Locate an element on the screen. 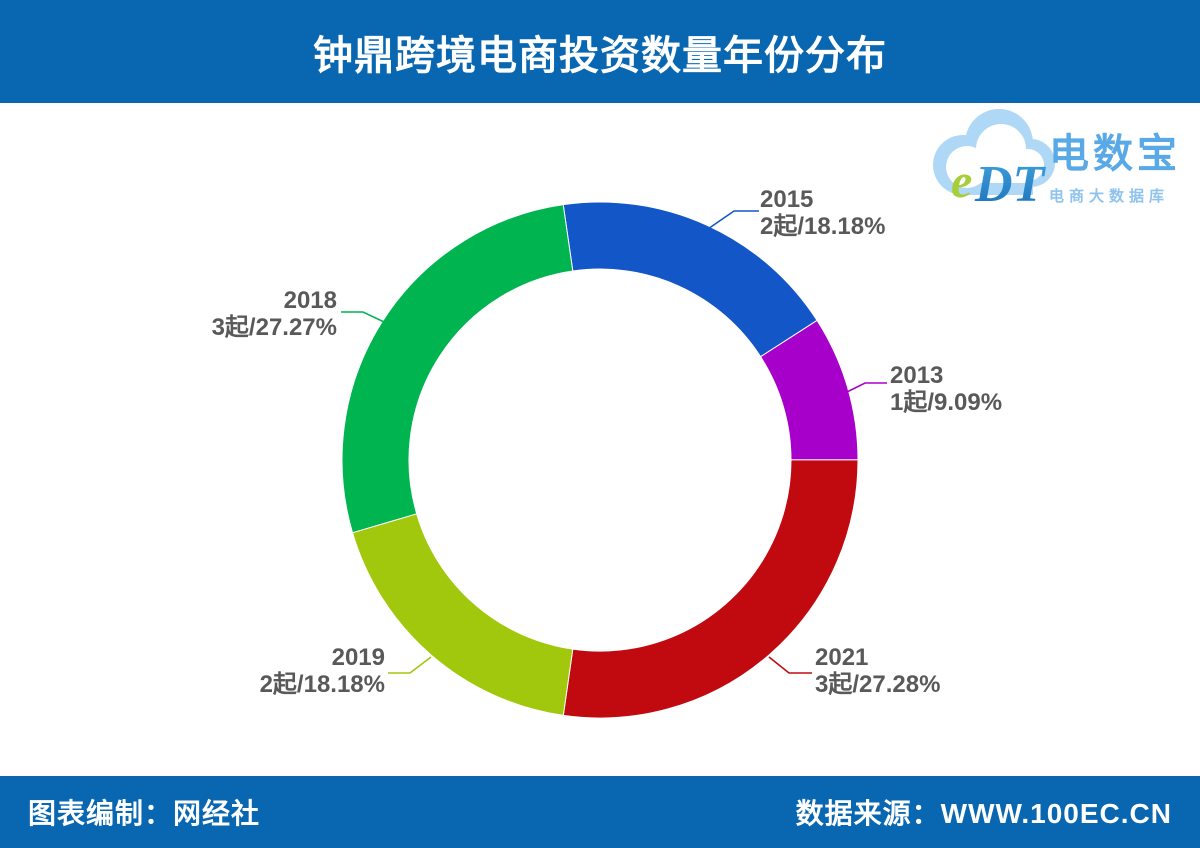 The width and height of the screenshot is (1200, 848). slice-label-2013: 2013 1起/9.09% is located at coordinates (946, 389).